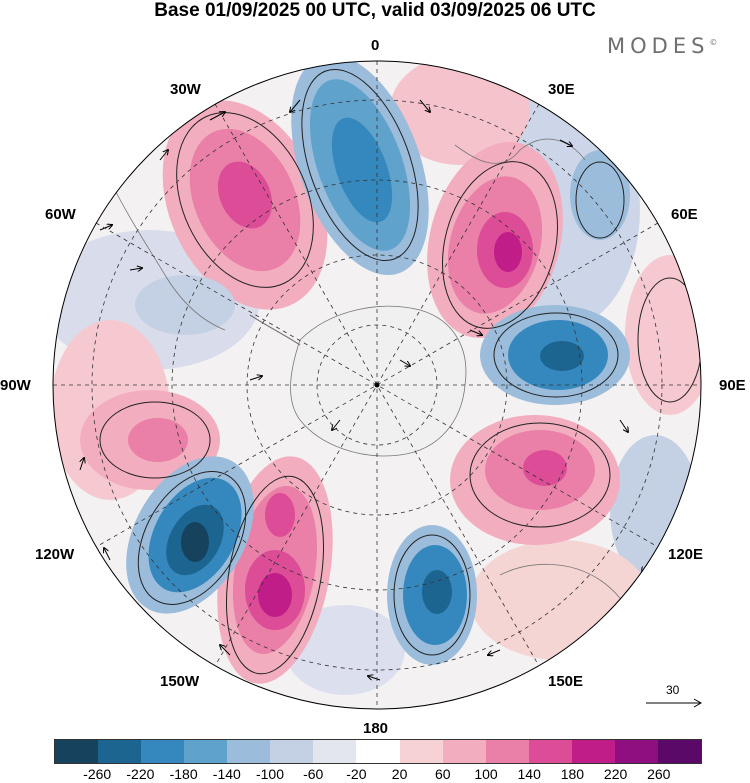 This screenshot has height=783, width=750. I want to click on lon-label-60w: 60W, so click(60, 214).